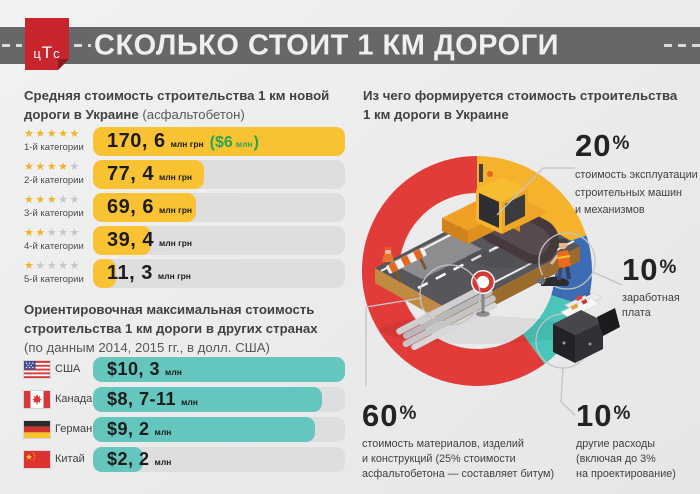 Image resolution: width=700 pixels, height=494 pixels. What do you see at coordinates (12, 45) in the screenshot?
I see `header-dash-left` at bounding box center [12, 45].